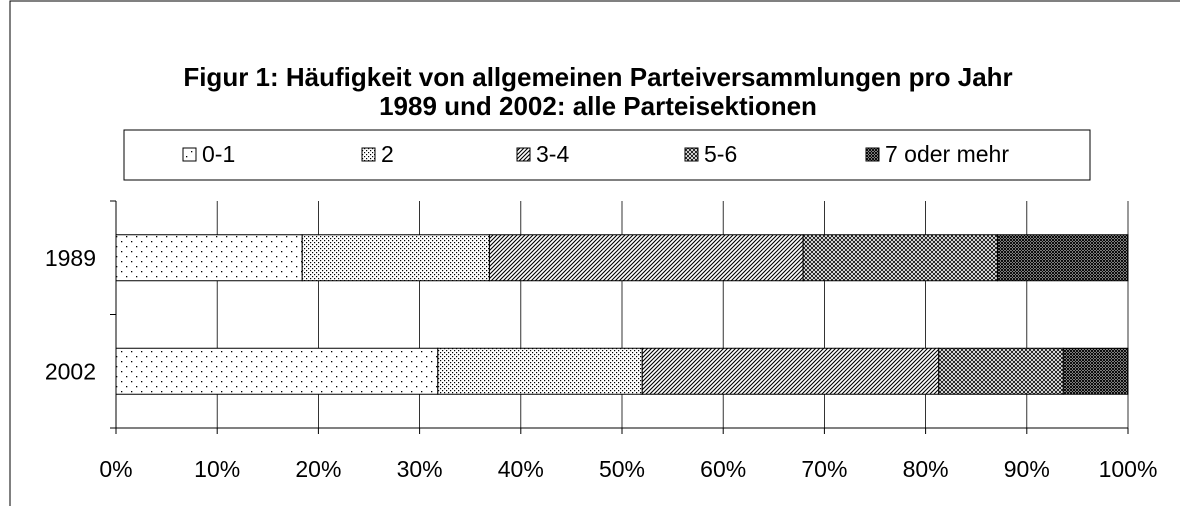 This screenshot has width=1186, height=506. What do you see at coordinates (947, 154) in the screenshot?
I see `legend-label: 7 oder mehr` at bounding box center [947, 154].